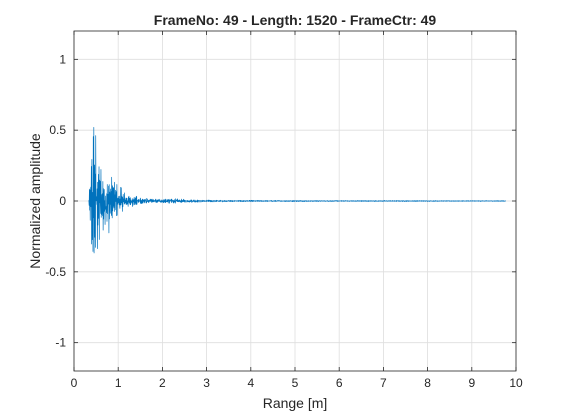 The image size is (570, 417). Describe the element at coordinates (55, 200) in the screenshot. I see `y-tick-labels: 1 0.5 0 -0.5 -1` at that location.